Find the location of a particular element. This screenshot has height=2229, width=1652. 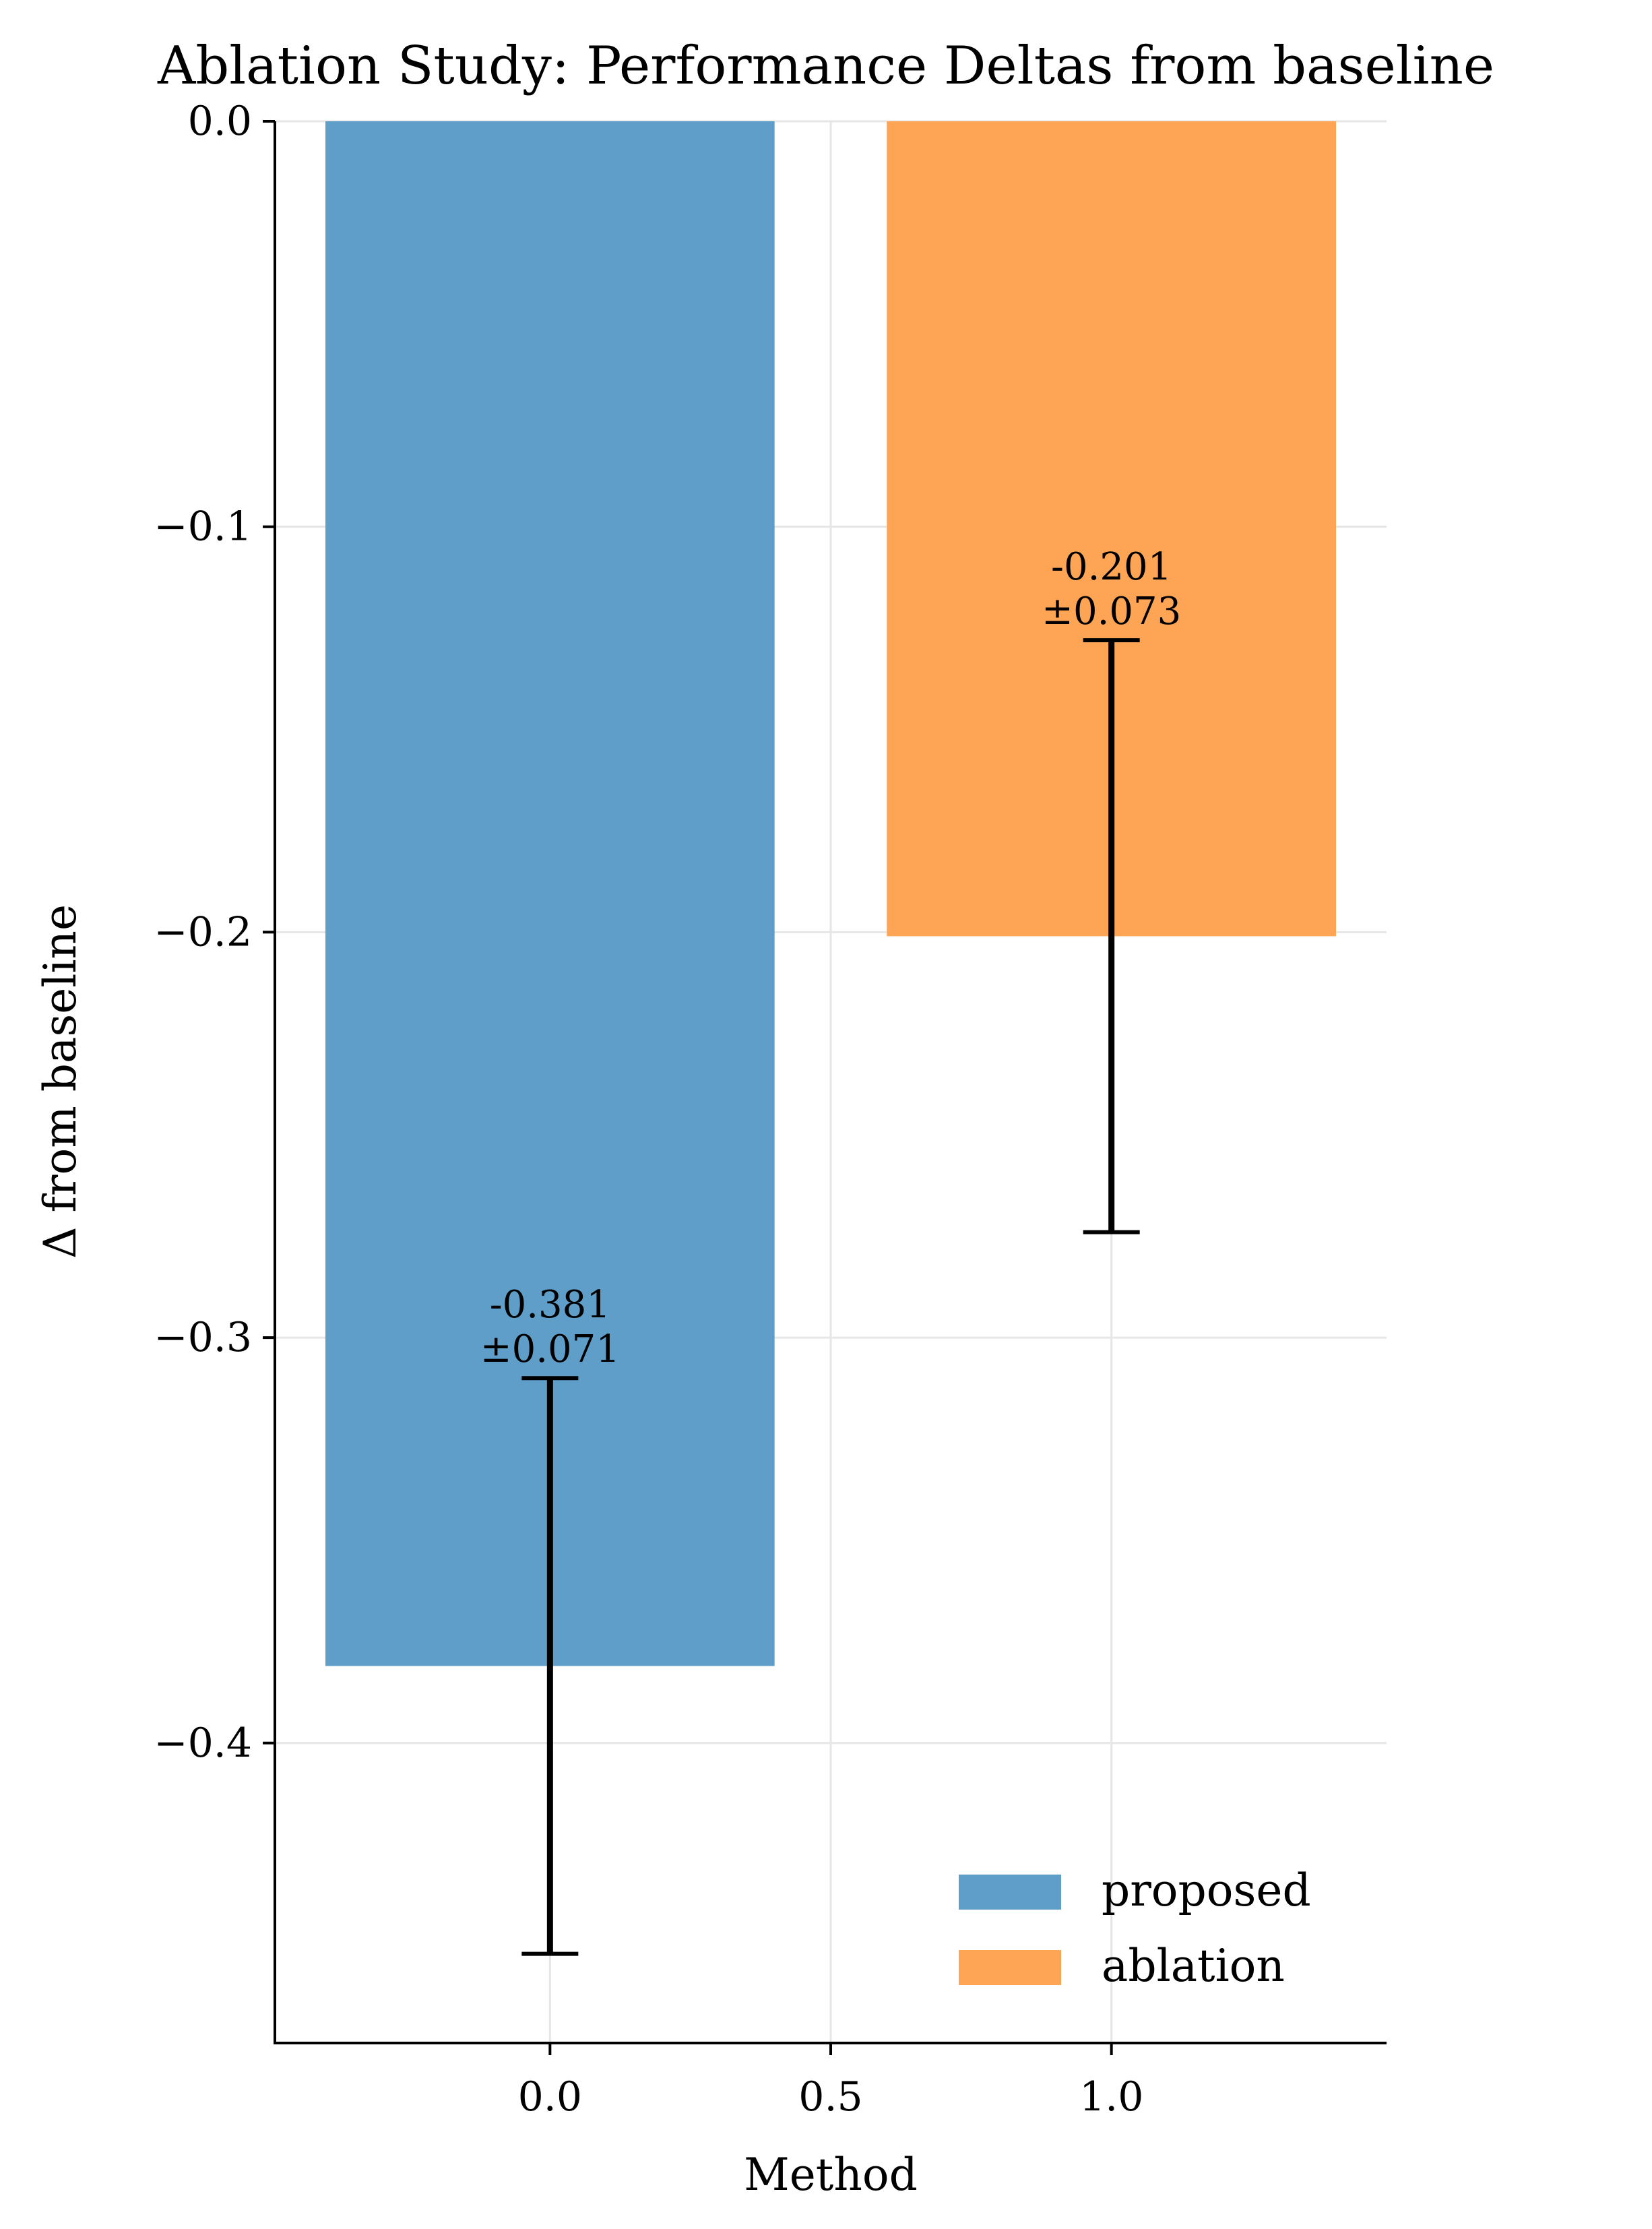

y-tick-label: −0.2 is located at coordinates (203, 931).